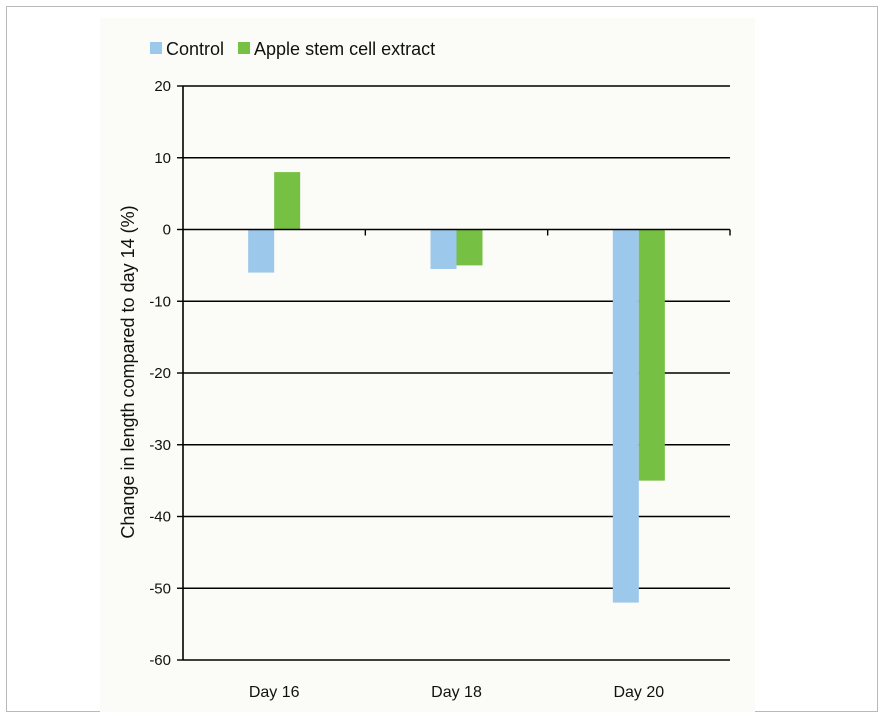 This screenshot has height=717, width=885. What do you see at coordinates (344, 49) in the screenshot?
I see `legend-label: Apple stem cell extract` at bounding box center [344, 49].